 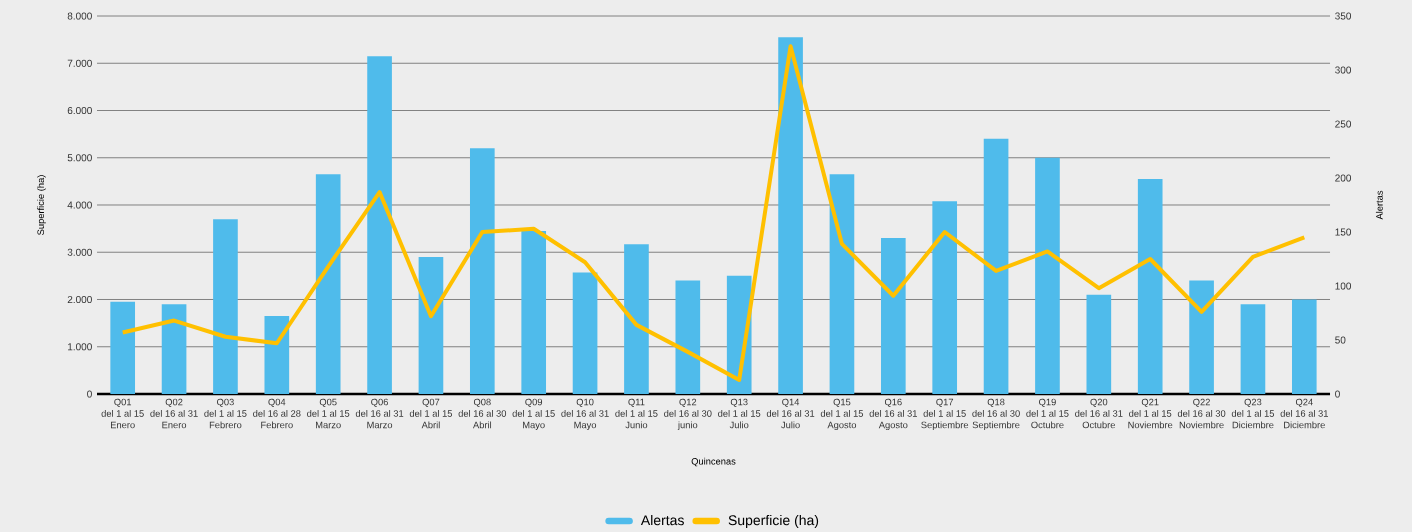 What do you see at coordinates (1337, 394) in the screenshot?
I see `y2-tick-label: 0` at bounding box center [1337, 394].